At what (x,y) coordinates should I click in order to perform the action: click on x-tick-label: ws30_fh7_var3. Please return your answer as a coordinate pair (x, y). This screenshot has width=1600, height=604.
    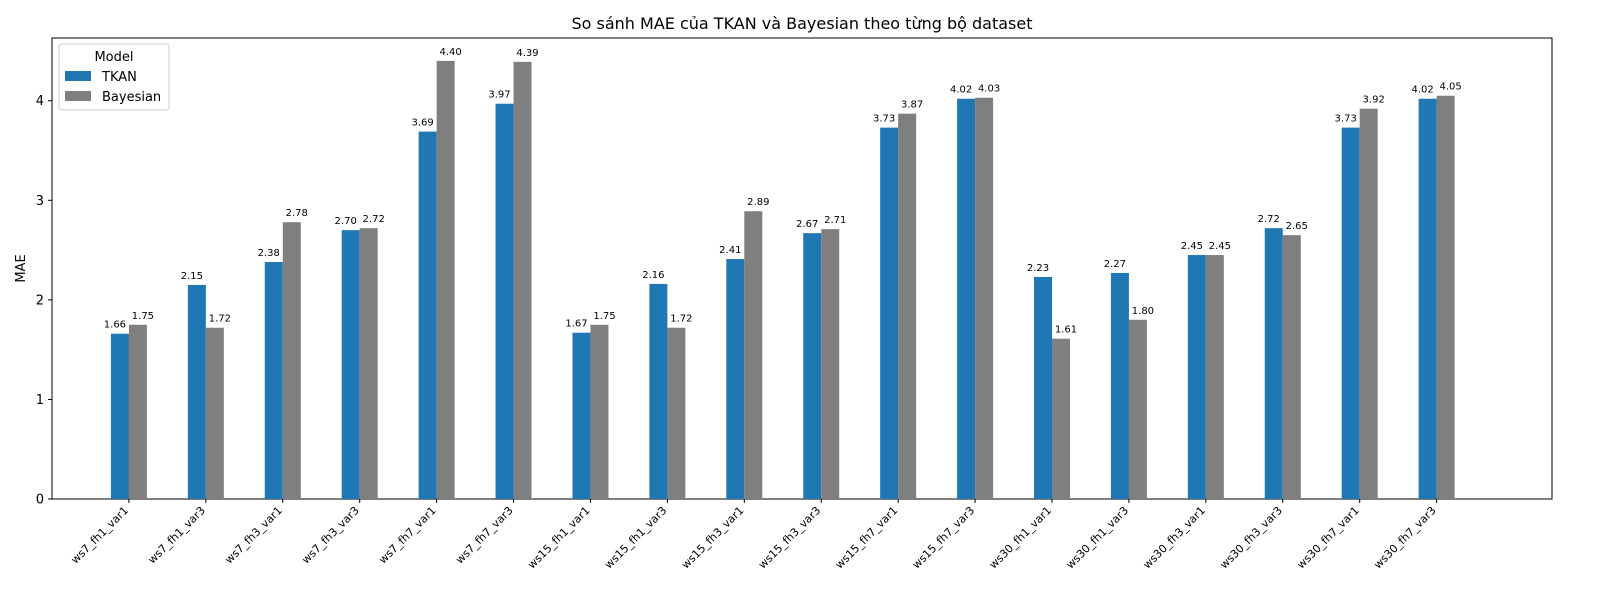
    Looking at the image, I should click on (1404, 537).